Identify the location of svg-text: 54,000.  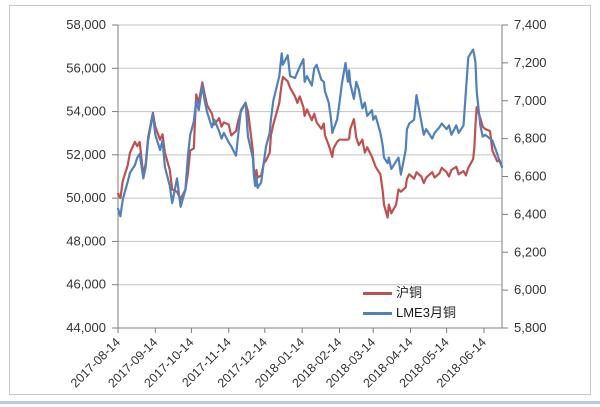
(86, 111).